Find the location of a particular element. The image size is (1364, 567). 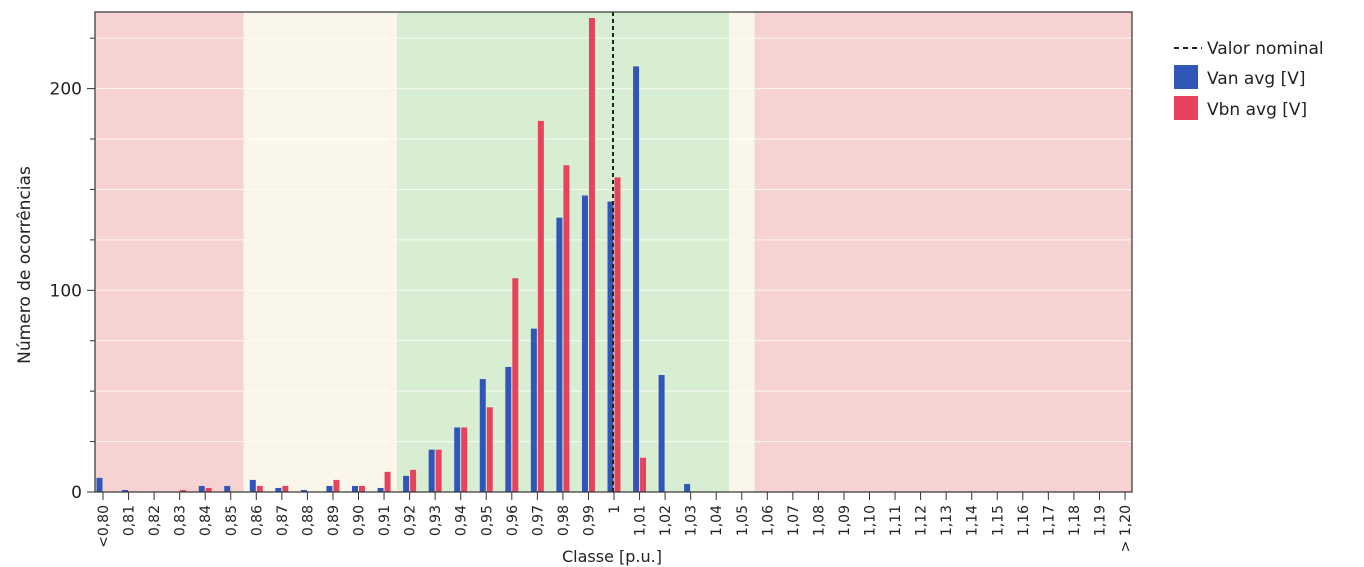

x-tick-label: 1,02 is located at coordinates (666, 520).